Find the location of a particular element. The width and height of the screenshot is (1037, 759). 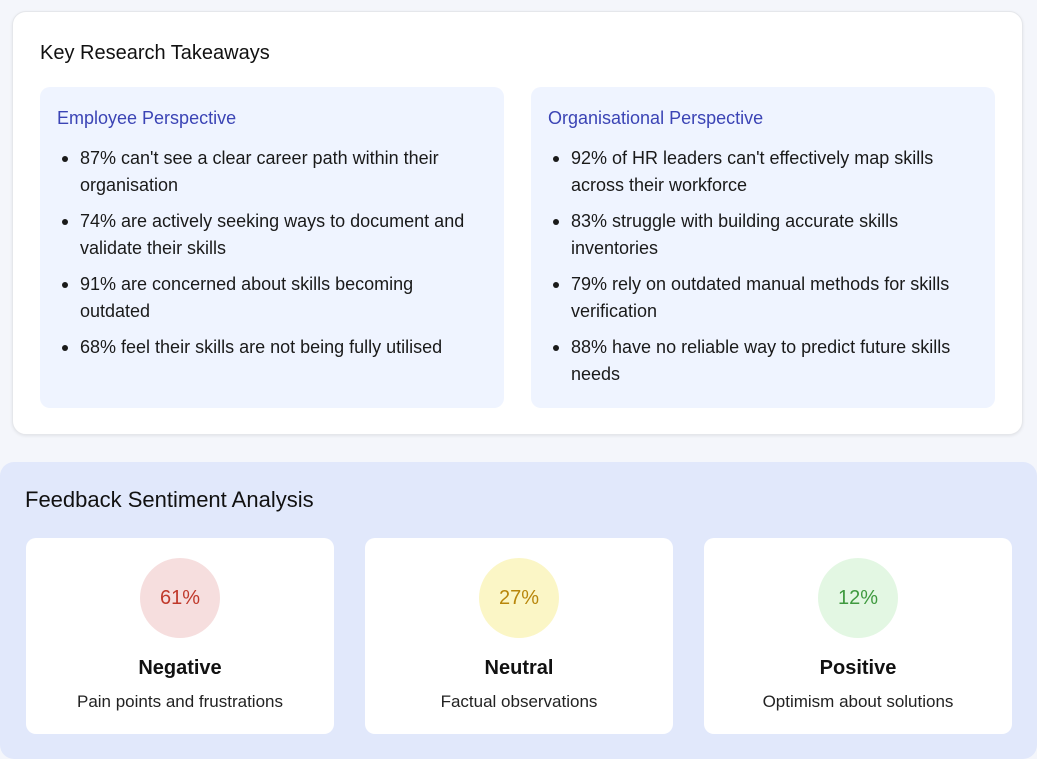

positive-percent-badge: 12% is located at coordinates (858, 598).